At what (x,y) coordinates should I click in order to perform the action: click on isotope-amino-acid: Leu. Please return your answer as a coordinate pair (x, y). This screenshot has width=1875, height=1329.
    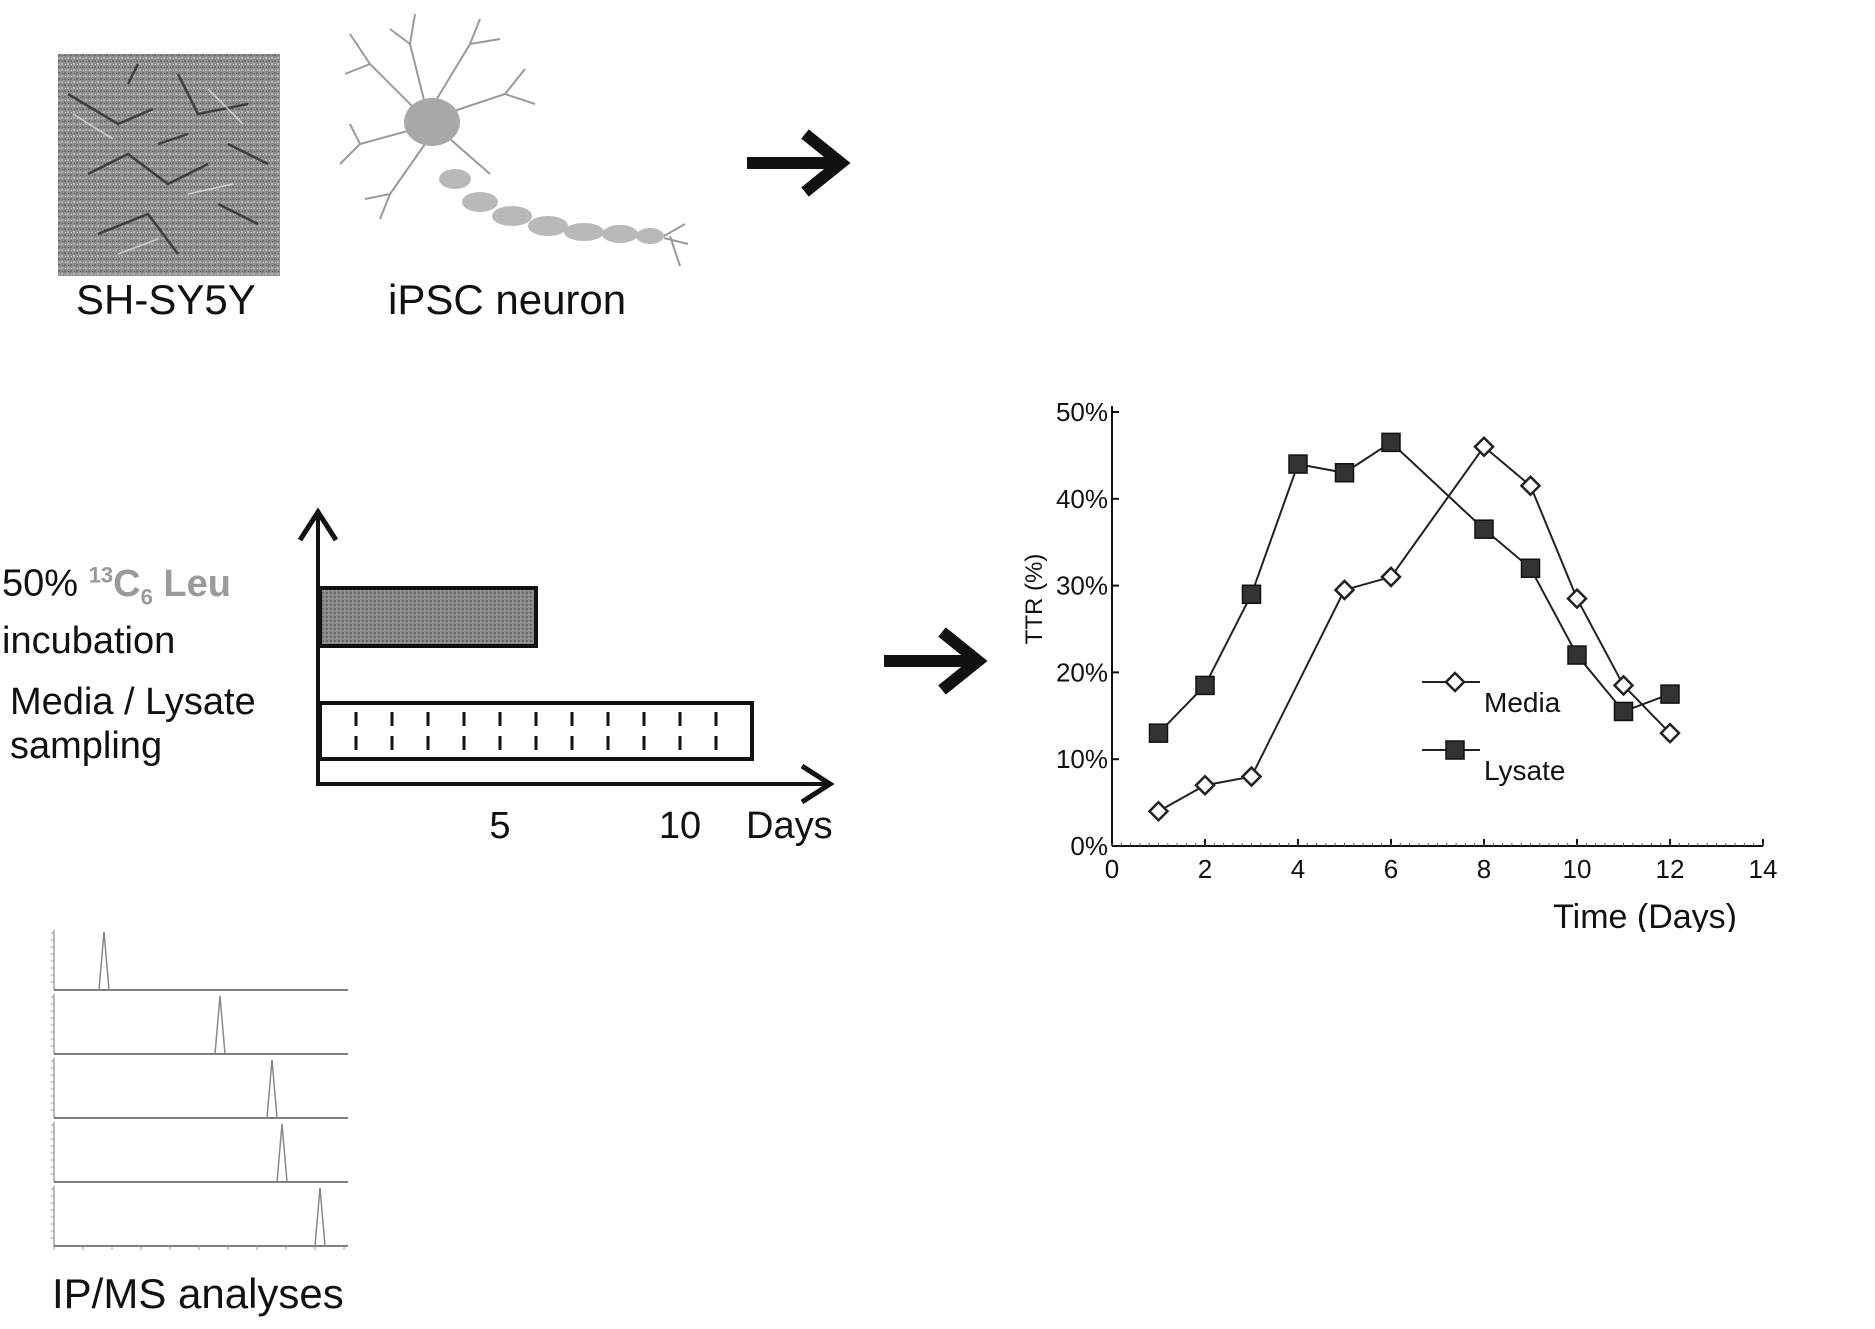
    Looking at the image, I should click on (192, 584).